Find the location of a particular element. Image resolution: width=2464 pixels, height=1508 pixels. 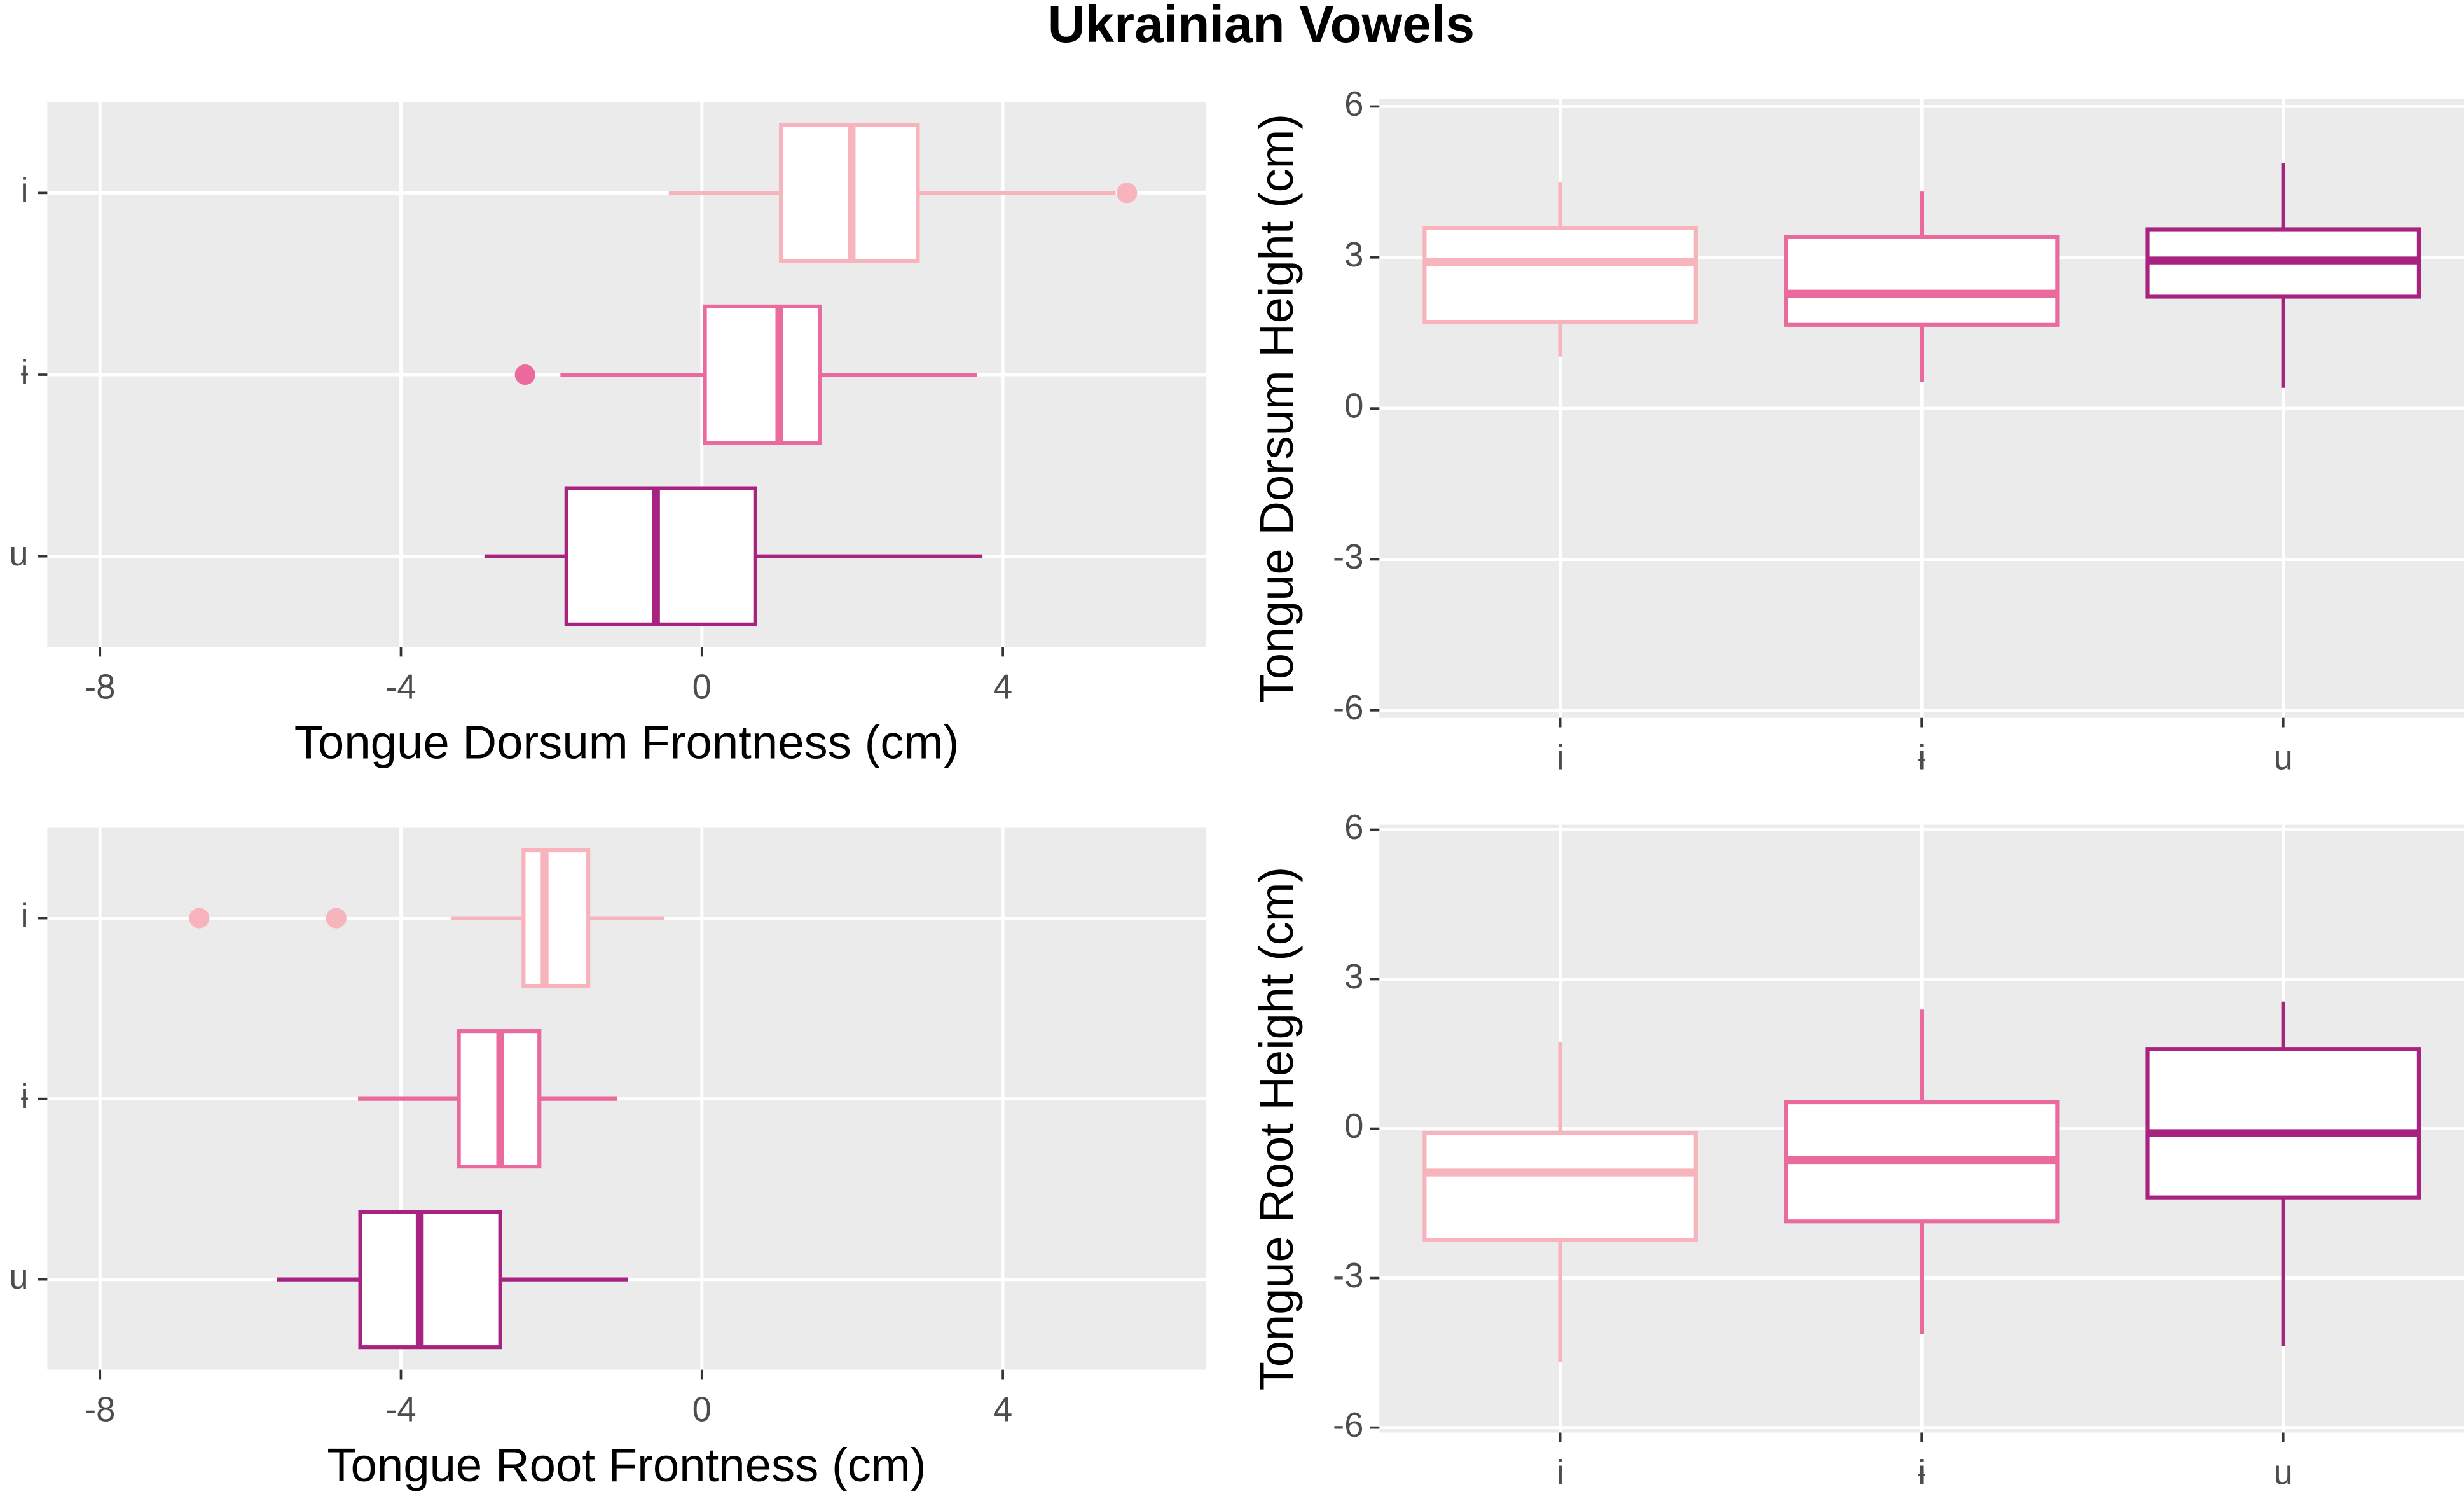

y-axis-title: Tongue Dorsum Height (cm) is located at coordinates (1277, 408).